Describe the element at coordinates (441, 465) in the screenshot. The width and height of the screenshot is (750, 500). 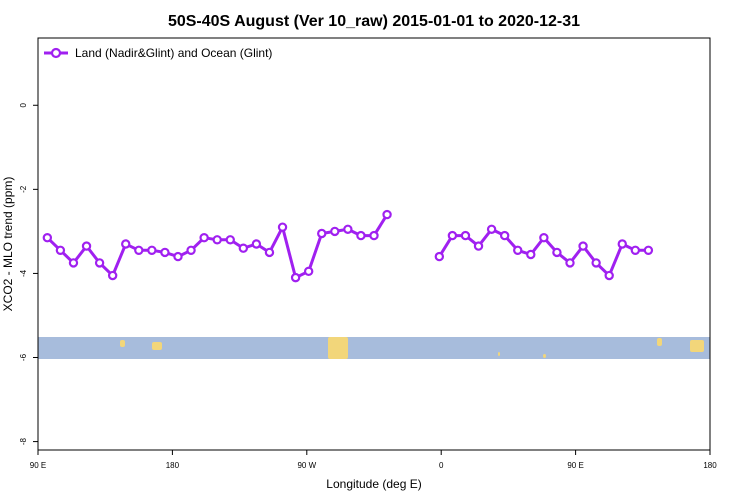
I see `x-tick-label: 0` at that location.